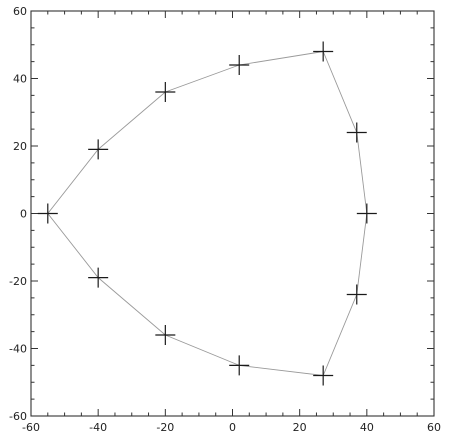 The image size is (449, 444). I want to click on y-tick-label: -60, so click(18, 416).